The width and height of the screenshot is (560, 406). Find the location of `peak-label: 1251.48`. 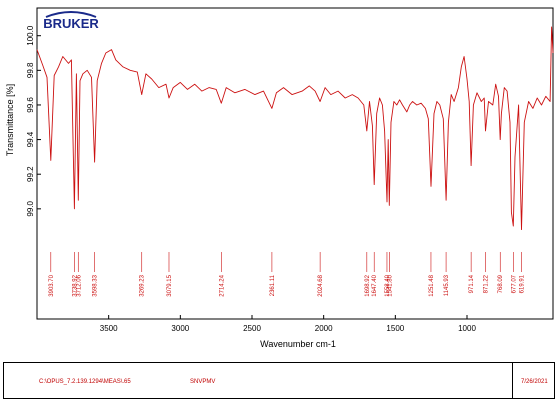

peak-label: 1251.48 is located at coordinates (432, 285).